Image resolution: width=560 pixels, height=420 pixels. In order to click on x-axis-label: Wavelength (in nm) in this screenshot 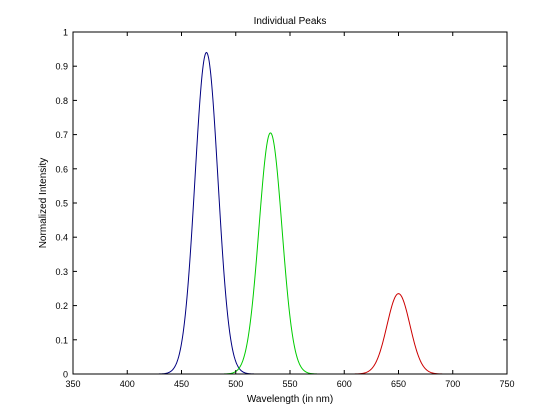, I will do `click(290, 399)`.